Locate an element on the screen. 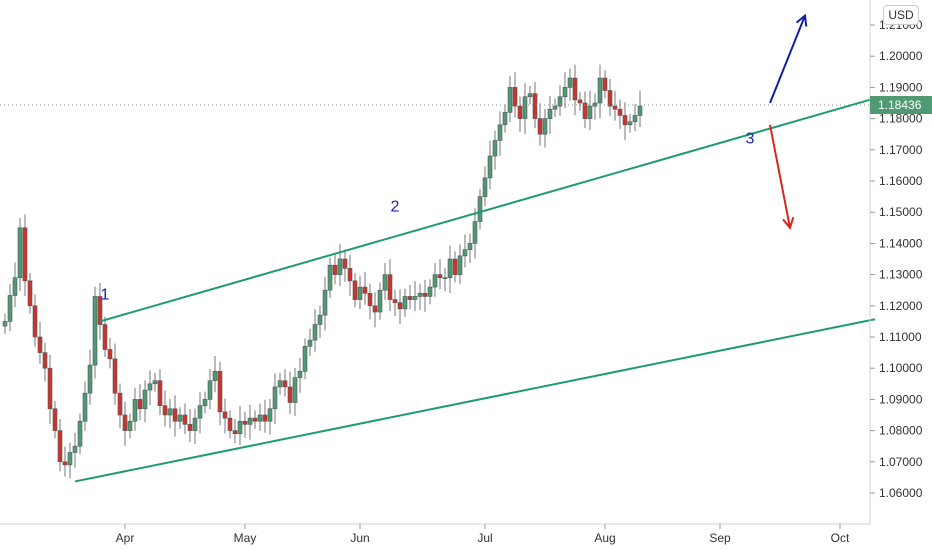  y-tick-label: 1.15000 is located at coordinates (901, 212).